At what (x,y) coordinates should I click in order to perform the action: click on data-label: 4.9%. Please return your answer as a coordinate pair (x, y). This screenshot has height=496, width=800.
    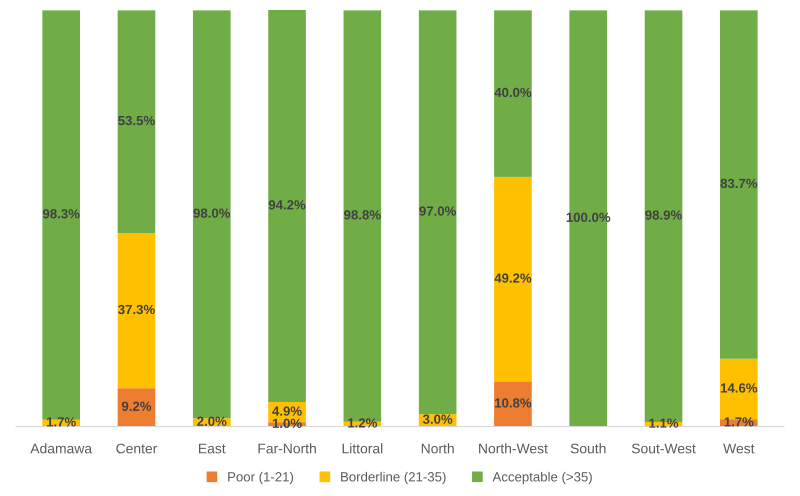
    Looking at the image, I should click on (287, 411).